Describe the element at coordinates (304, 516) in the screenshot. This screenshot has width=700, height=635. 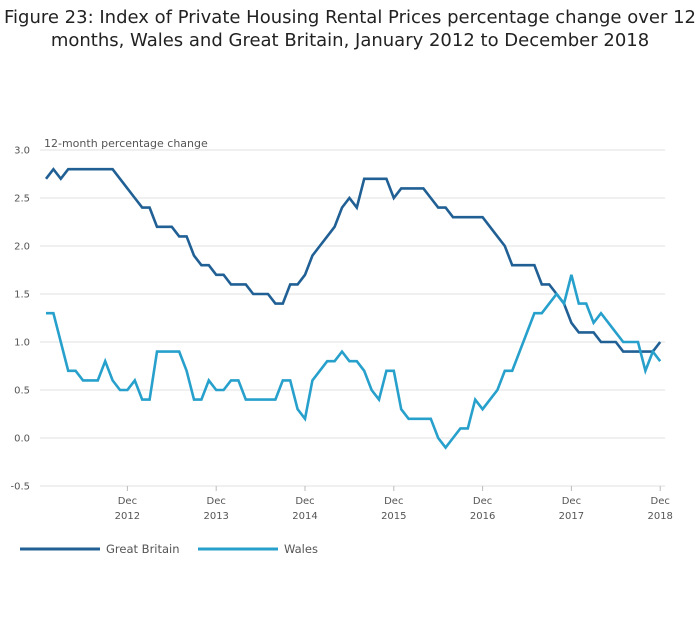
I see `x-tick-year: 2014` at that location.